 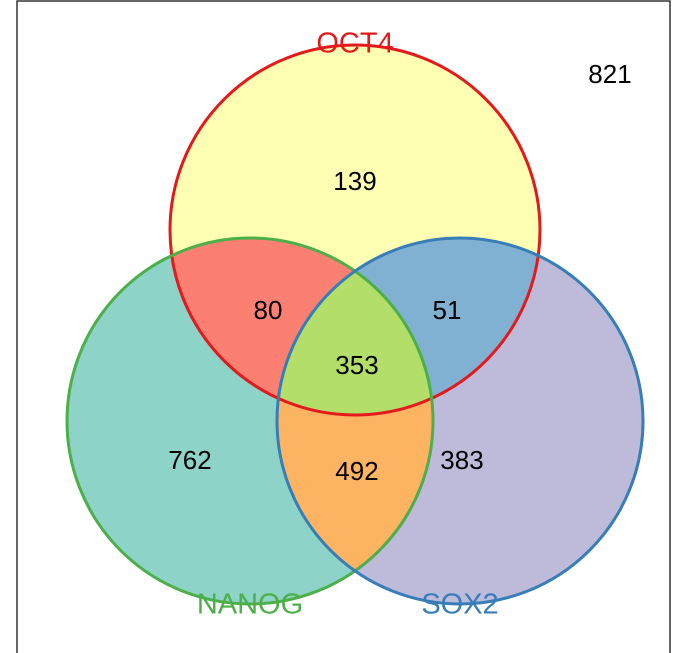 I want to click on region-count: 353, so click(x=356, y=365).